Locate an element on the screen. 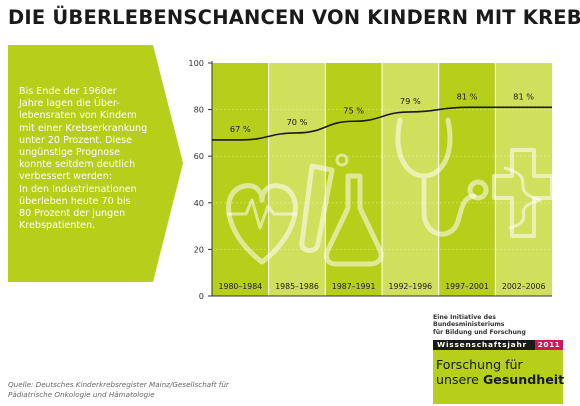  y-tick-label: 20 is located at coordinates (199, 249).